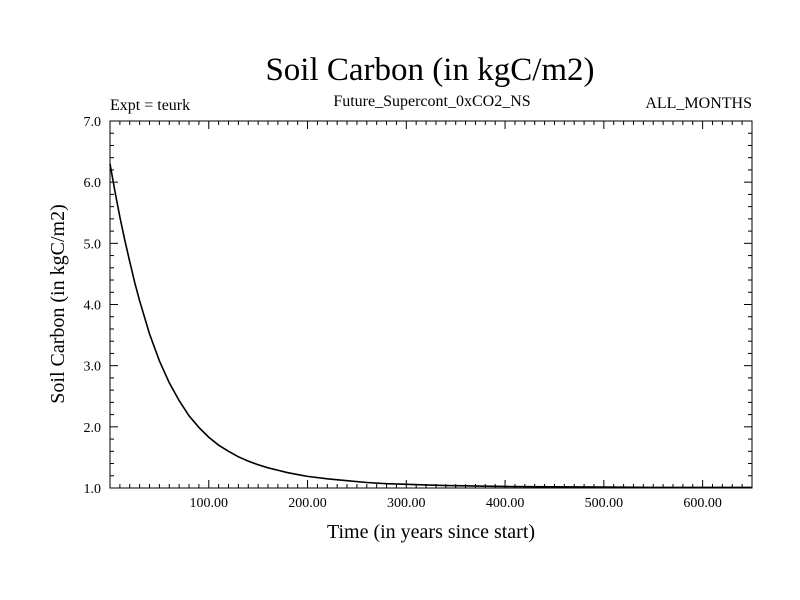 This screenshot has height=600, width=800. I want to click on x-tick-label: 600.00, so click(702, 503).